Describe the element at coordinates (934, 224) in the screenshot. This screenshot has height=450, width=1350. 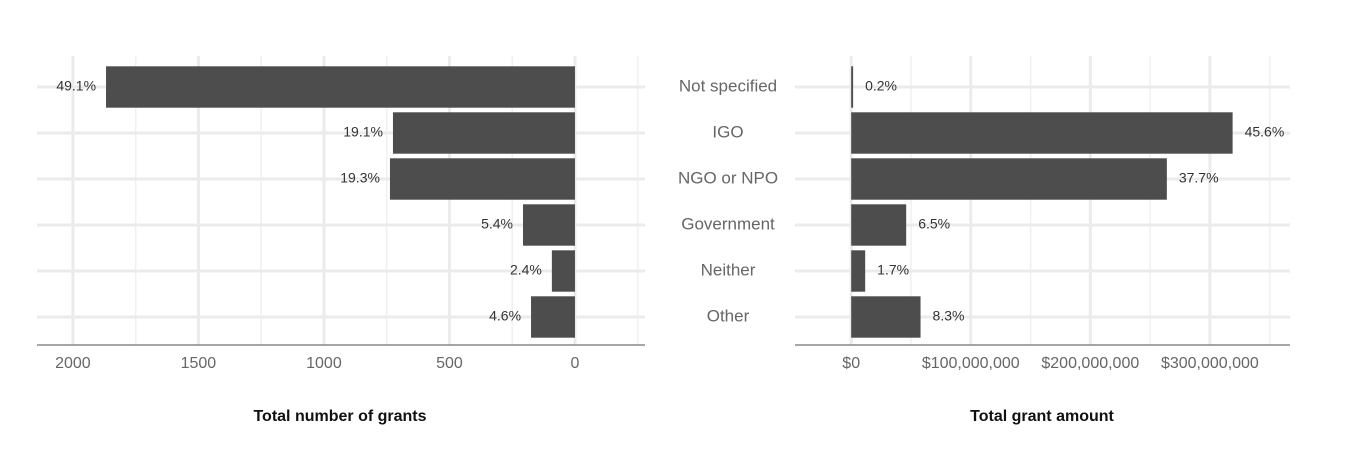
I see `value-label: 6.5%` at that location.